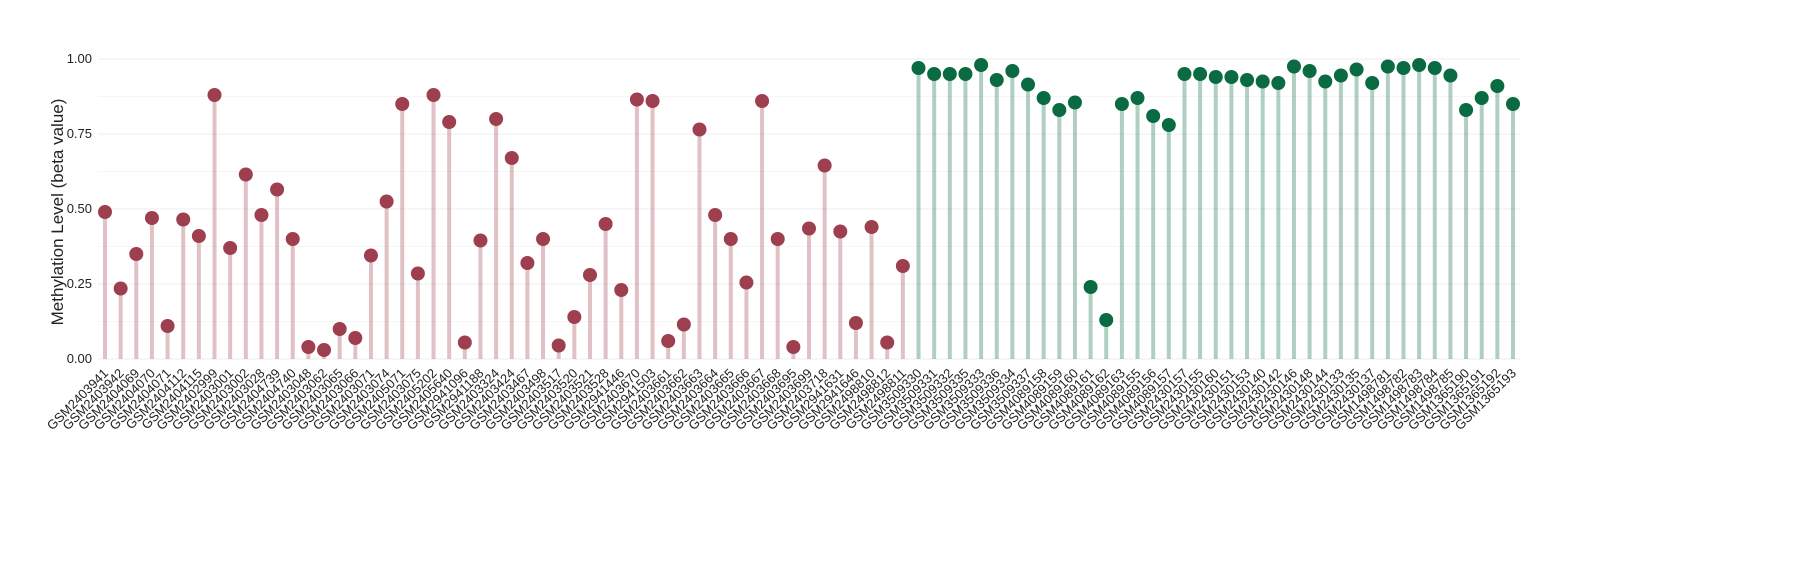  What do you see at coordinates (79, 133) in the screenshot?
I see `y-tick-label: 0.75` at bounding box center [79, 133].